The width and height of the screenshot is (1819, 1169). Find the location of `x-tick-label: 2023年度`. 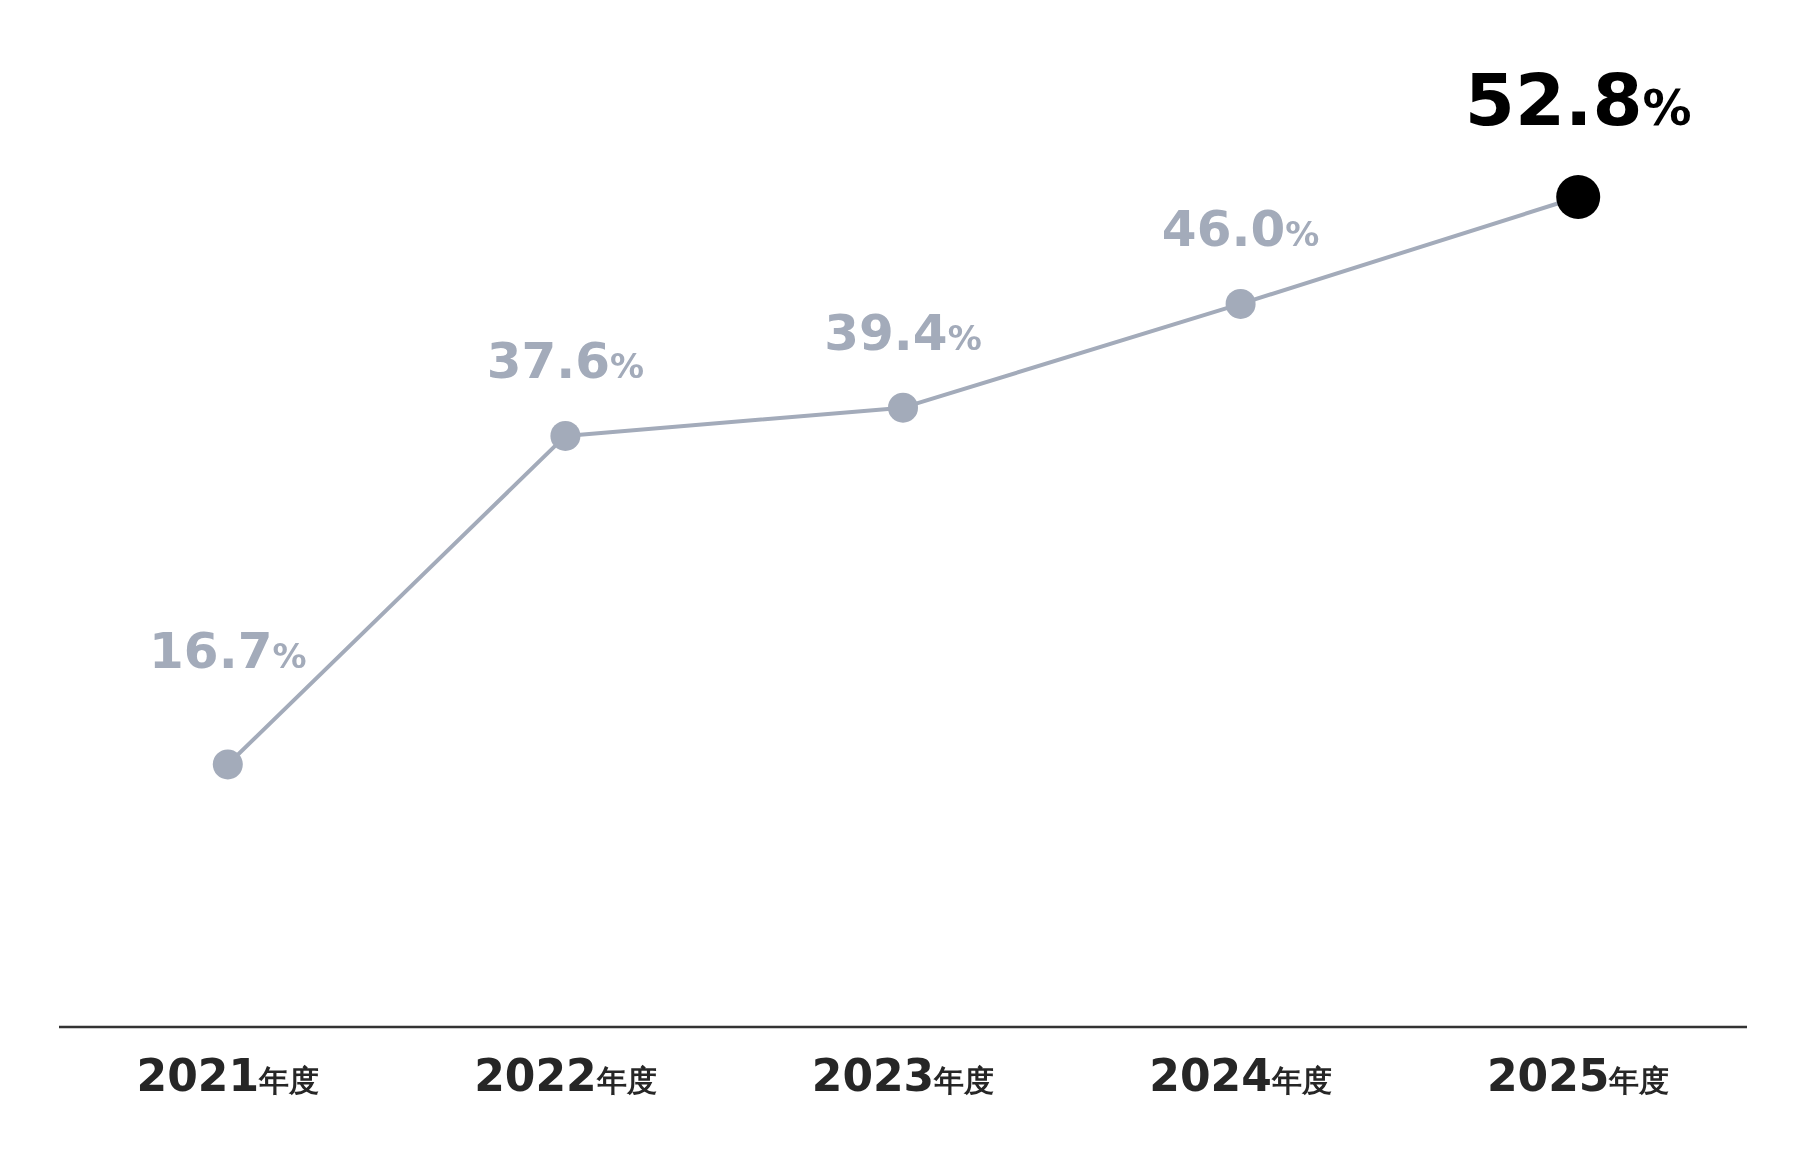

x-tick-label: 2023年度 is located at coordinates (903, 1075).